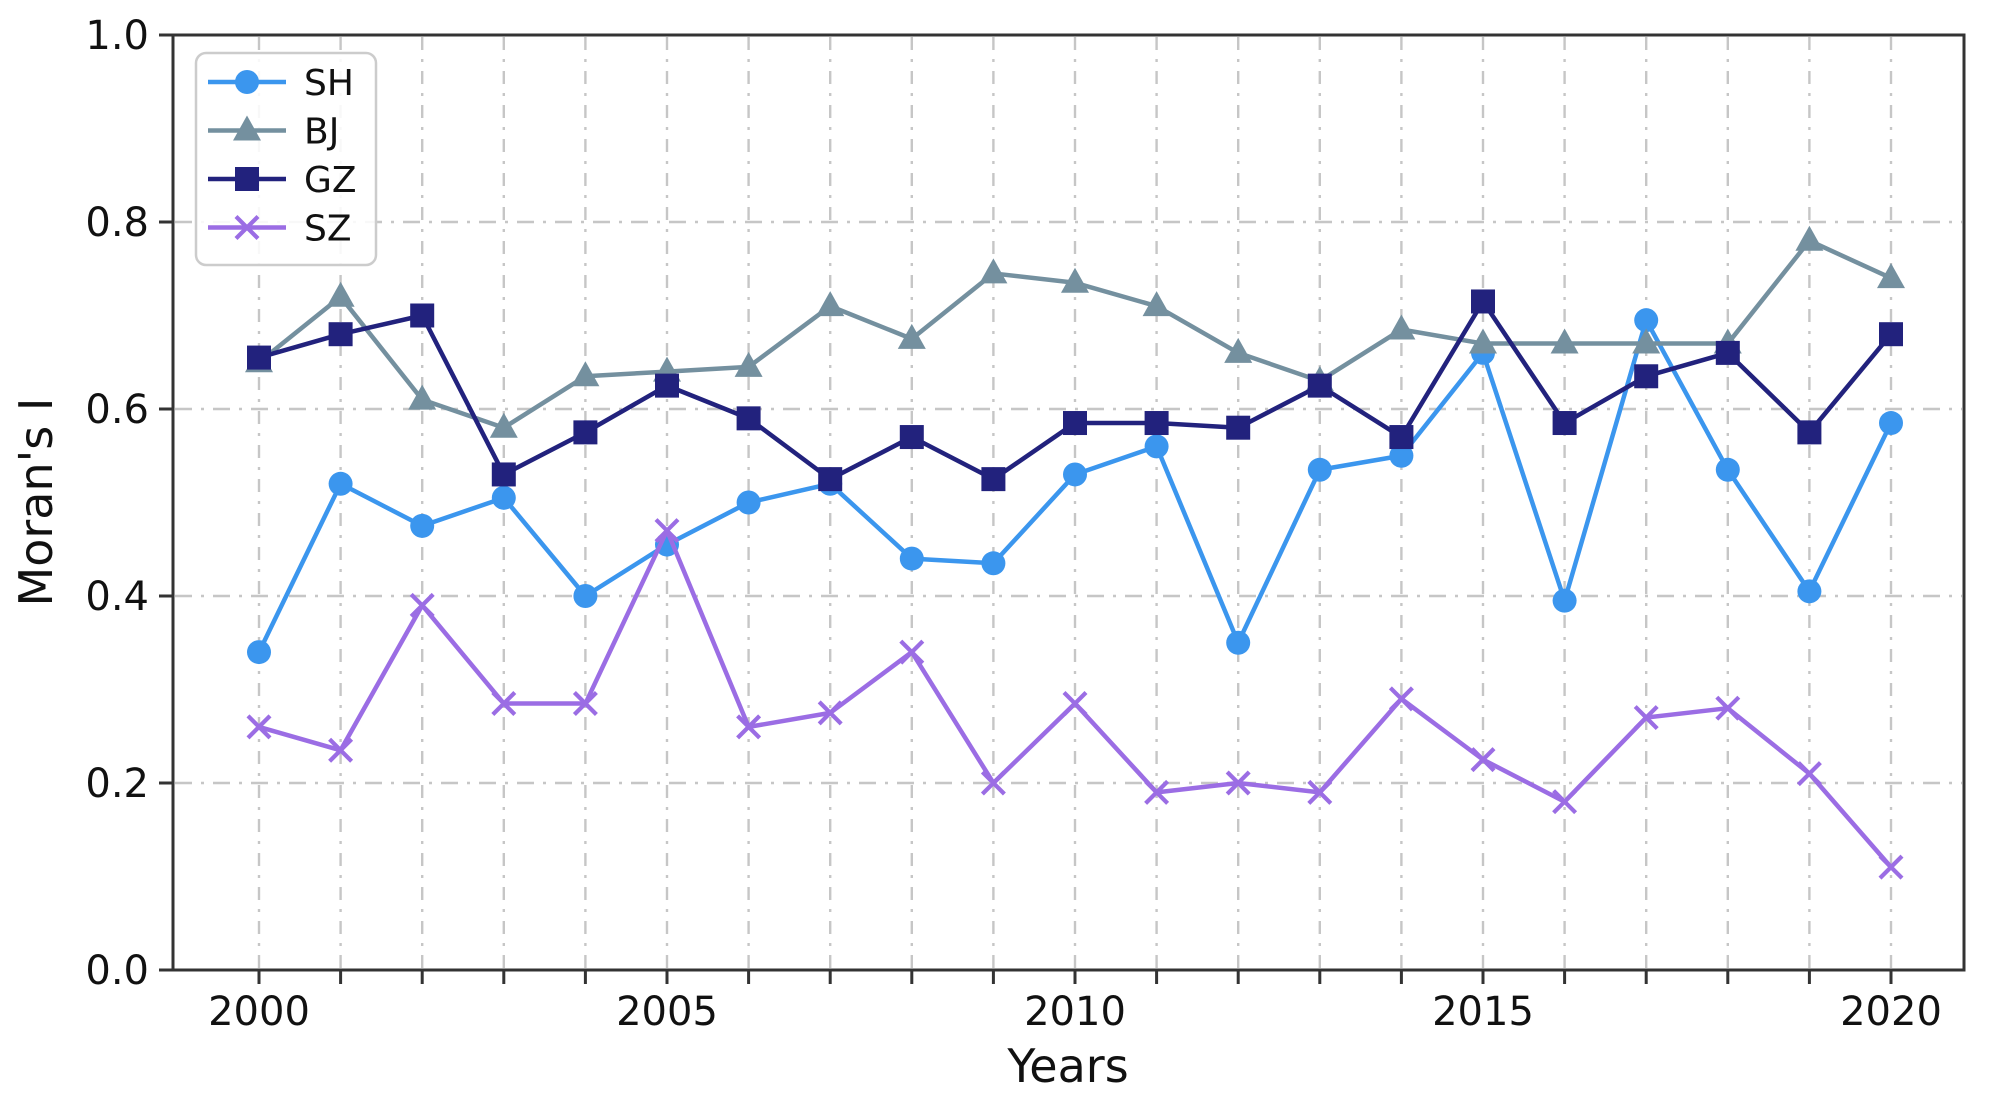 The image size is (1991, 1099). What do you see at coordinates (281, 83) in the screenshot?
I see `legend-item-sh: SH` at bounding box center [281, 83].